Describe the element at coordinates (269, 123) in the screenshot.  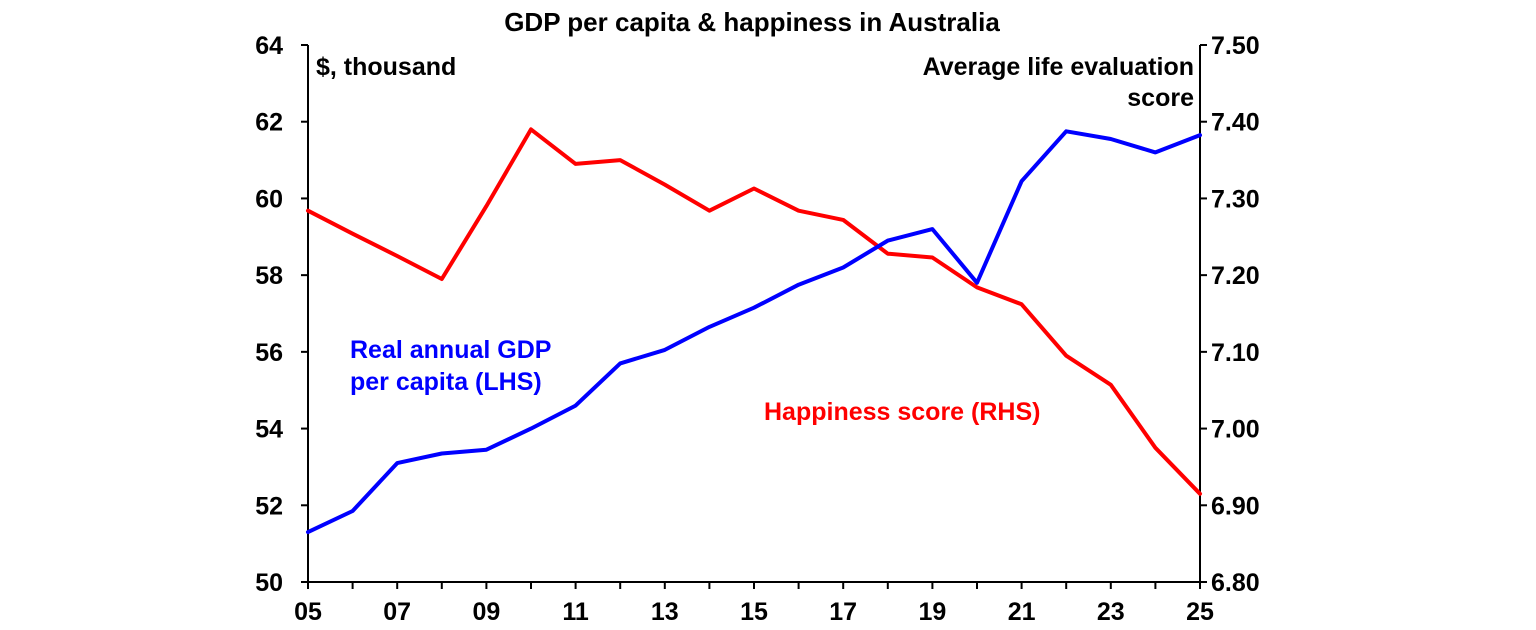
I see `left-tick-label: 62` at that location.